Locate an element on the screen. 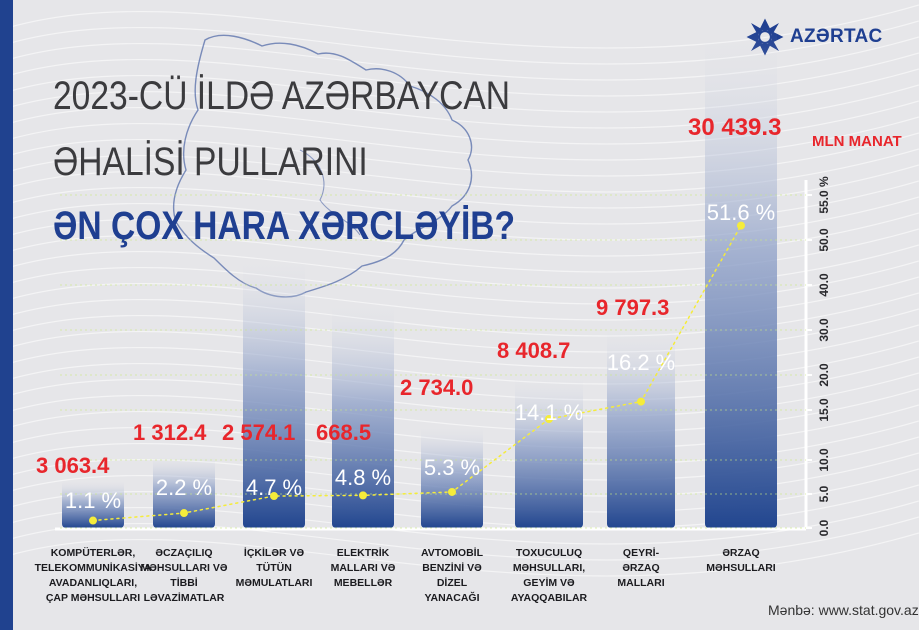 This screenshot has width=919, height=630. category-label-6: QEYRİ-ƏRZAQ MALLARI is located at coordinates (640, 567).